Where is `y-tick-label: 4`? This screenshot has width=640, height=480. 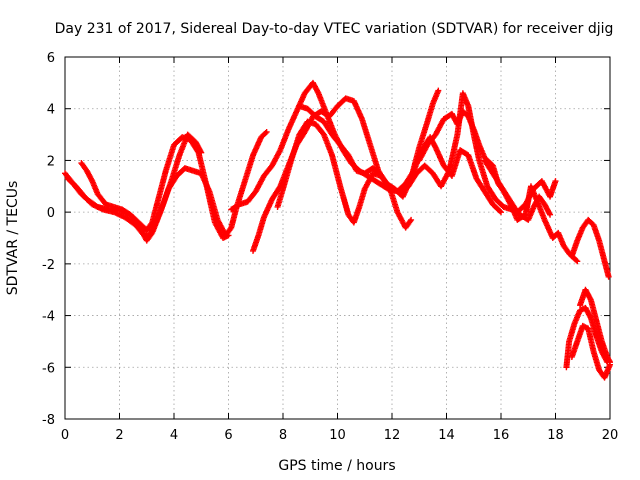
y-tick-label: 4 is located at coordinates (51, 110).